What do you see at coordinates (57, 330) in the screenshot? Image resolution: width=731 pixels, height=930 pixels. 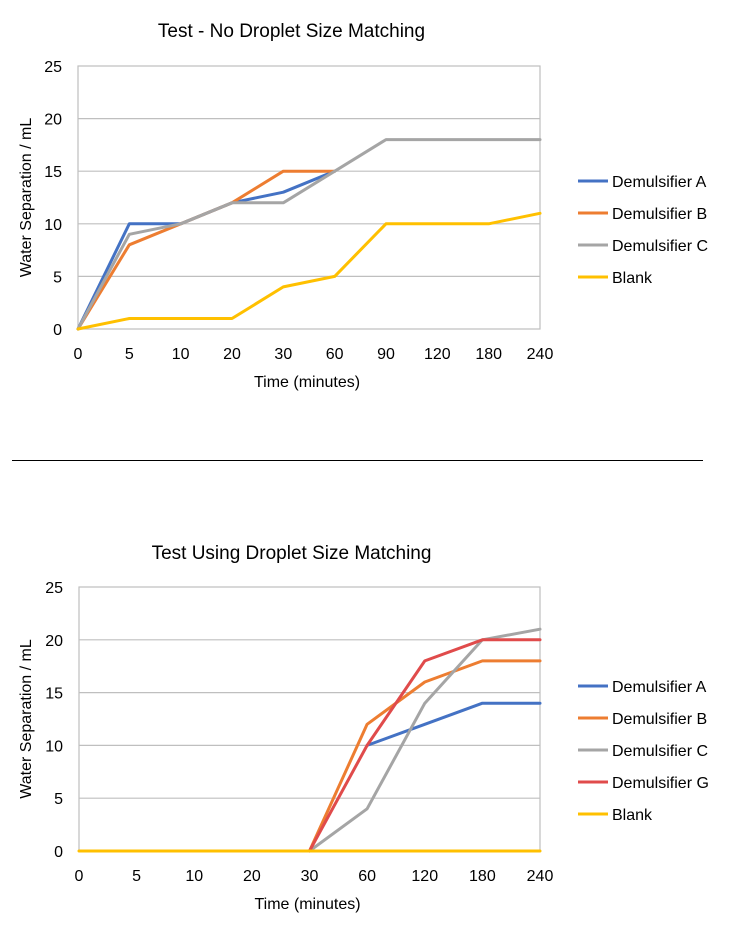 I see `chart1-y-tick-label: 0` at bounding box center [57, 330].